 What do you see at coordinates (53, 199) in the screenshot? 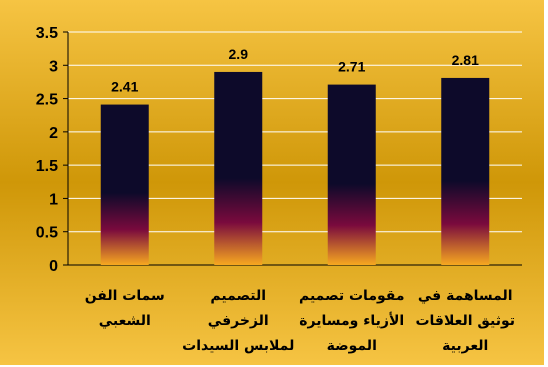
I see `y-tick-label: 1` at bounding box center [53, 199].